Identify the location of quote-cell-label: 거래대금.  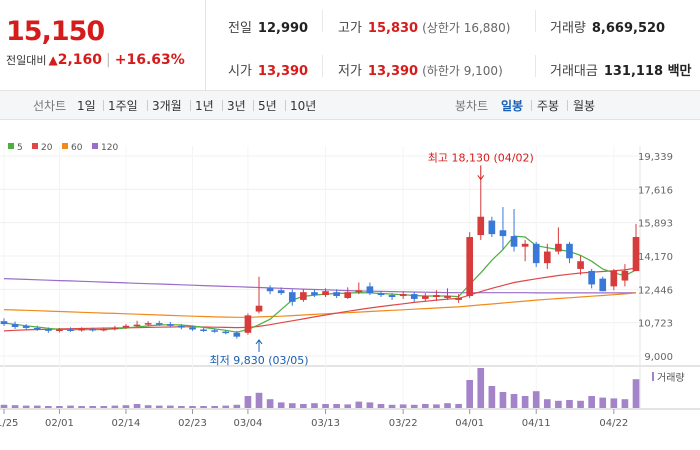
(574, 71).